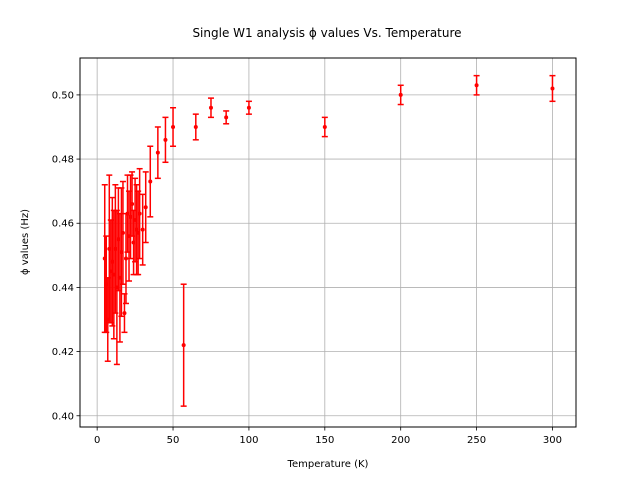 This screenshot has height=480, width=640. Describe the element at coordinates (63, 224) in the screenshot. I see `y-tick-label: 0.46` at that location.